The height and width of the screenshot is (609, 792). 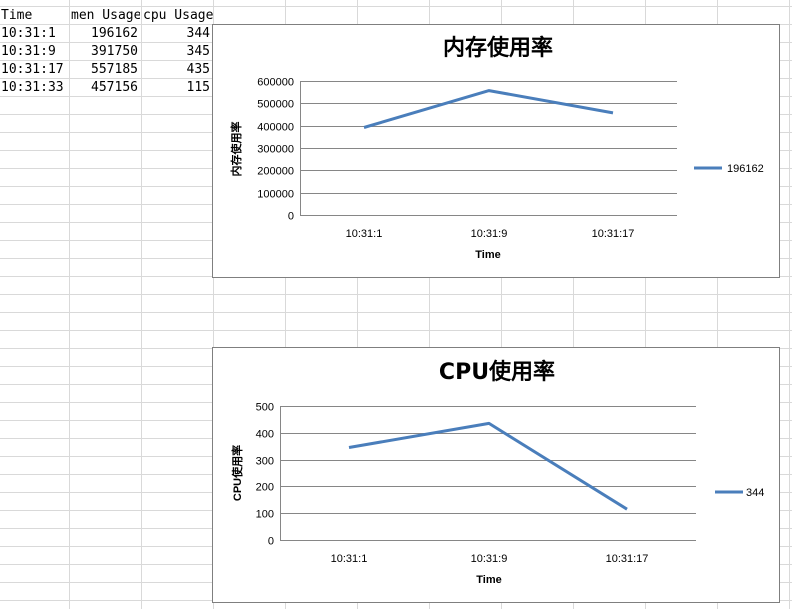 I want to click on y-tick-label: 300, so click(x=265, y=462).